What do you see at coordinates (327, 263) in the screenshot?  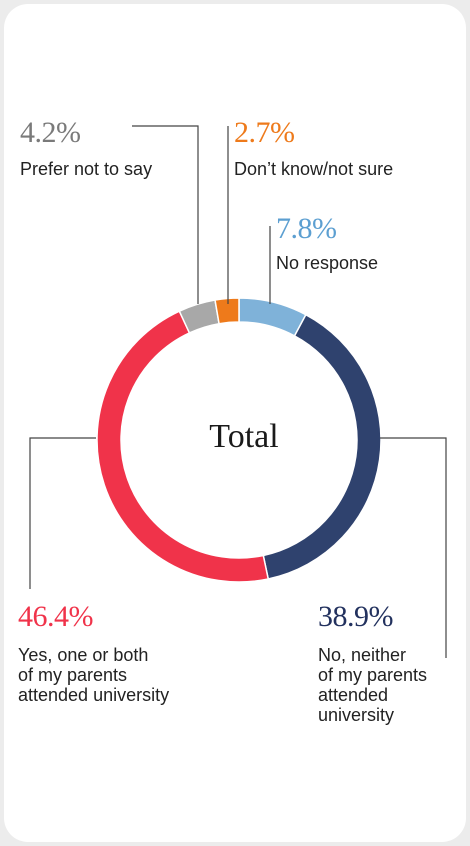 I see `label-no-response: No response` at bounding box center [327, 263].